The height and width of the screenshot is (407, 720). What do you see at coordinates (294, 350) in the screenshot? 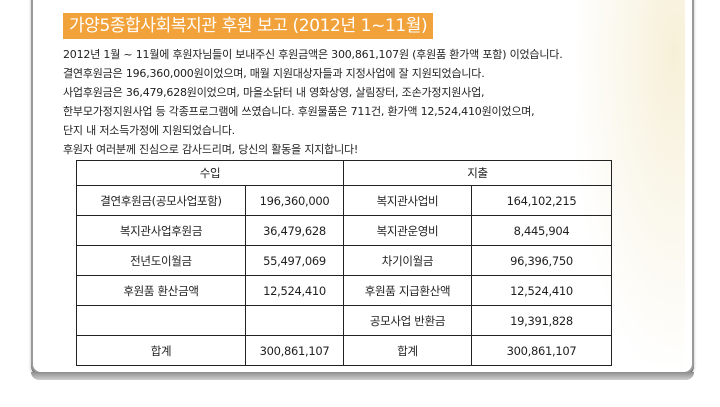
I see `income-total-amount: 300,861,107` at bounding box center [294, 350].